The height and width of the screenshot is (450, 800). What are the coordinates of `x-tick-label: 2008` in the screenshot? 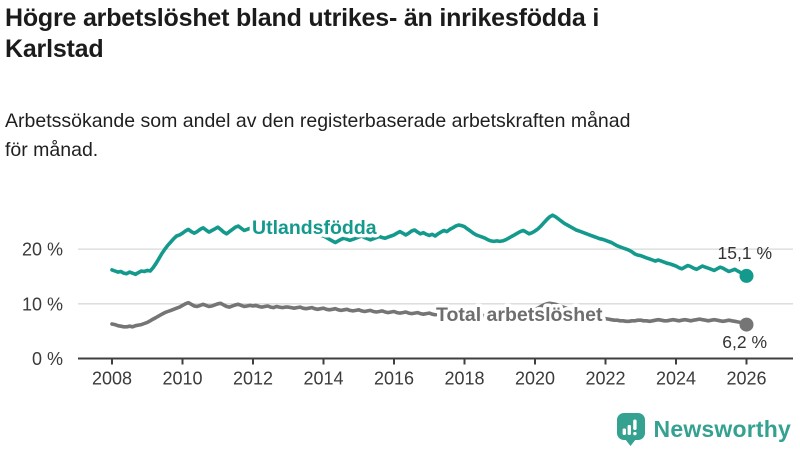 It's located at (112, 379).